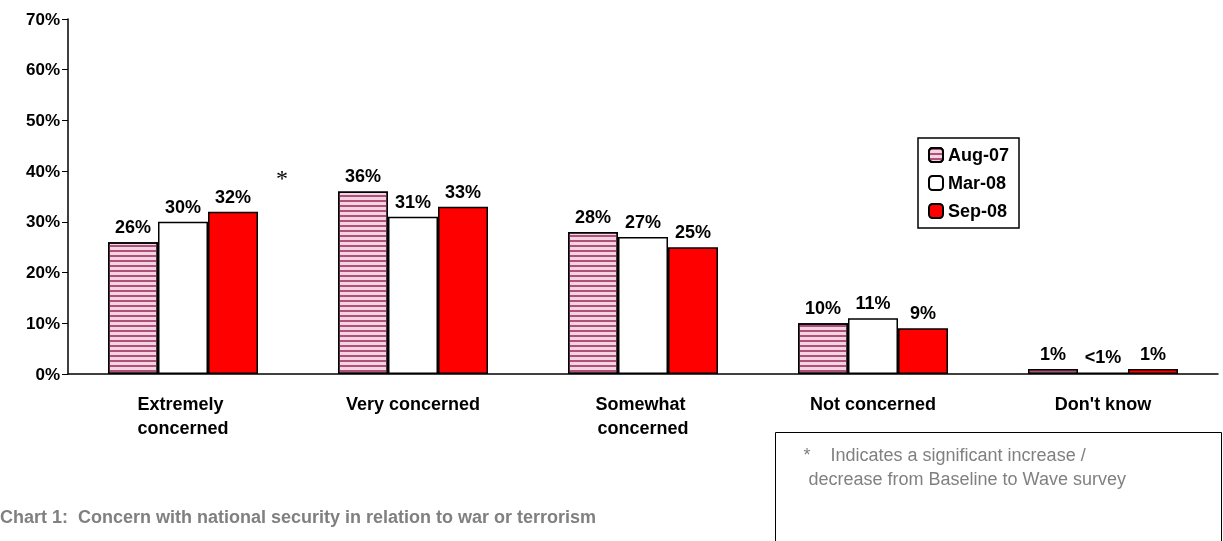 The image size is (1223, 541). What do you see at coordinates (1103, 357) in the screenshot?
I see `data-label: <1%` at bounding box center [1103, 357].